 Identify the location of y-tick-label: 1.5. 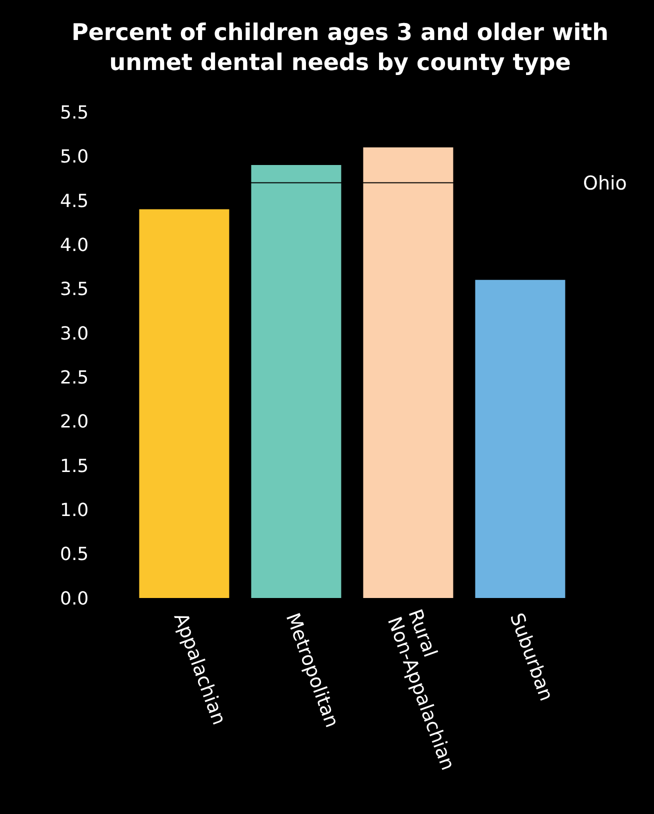
(74, 466).